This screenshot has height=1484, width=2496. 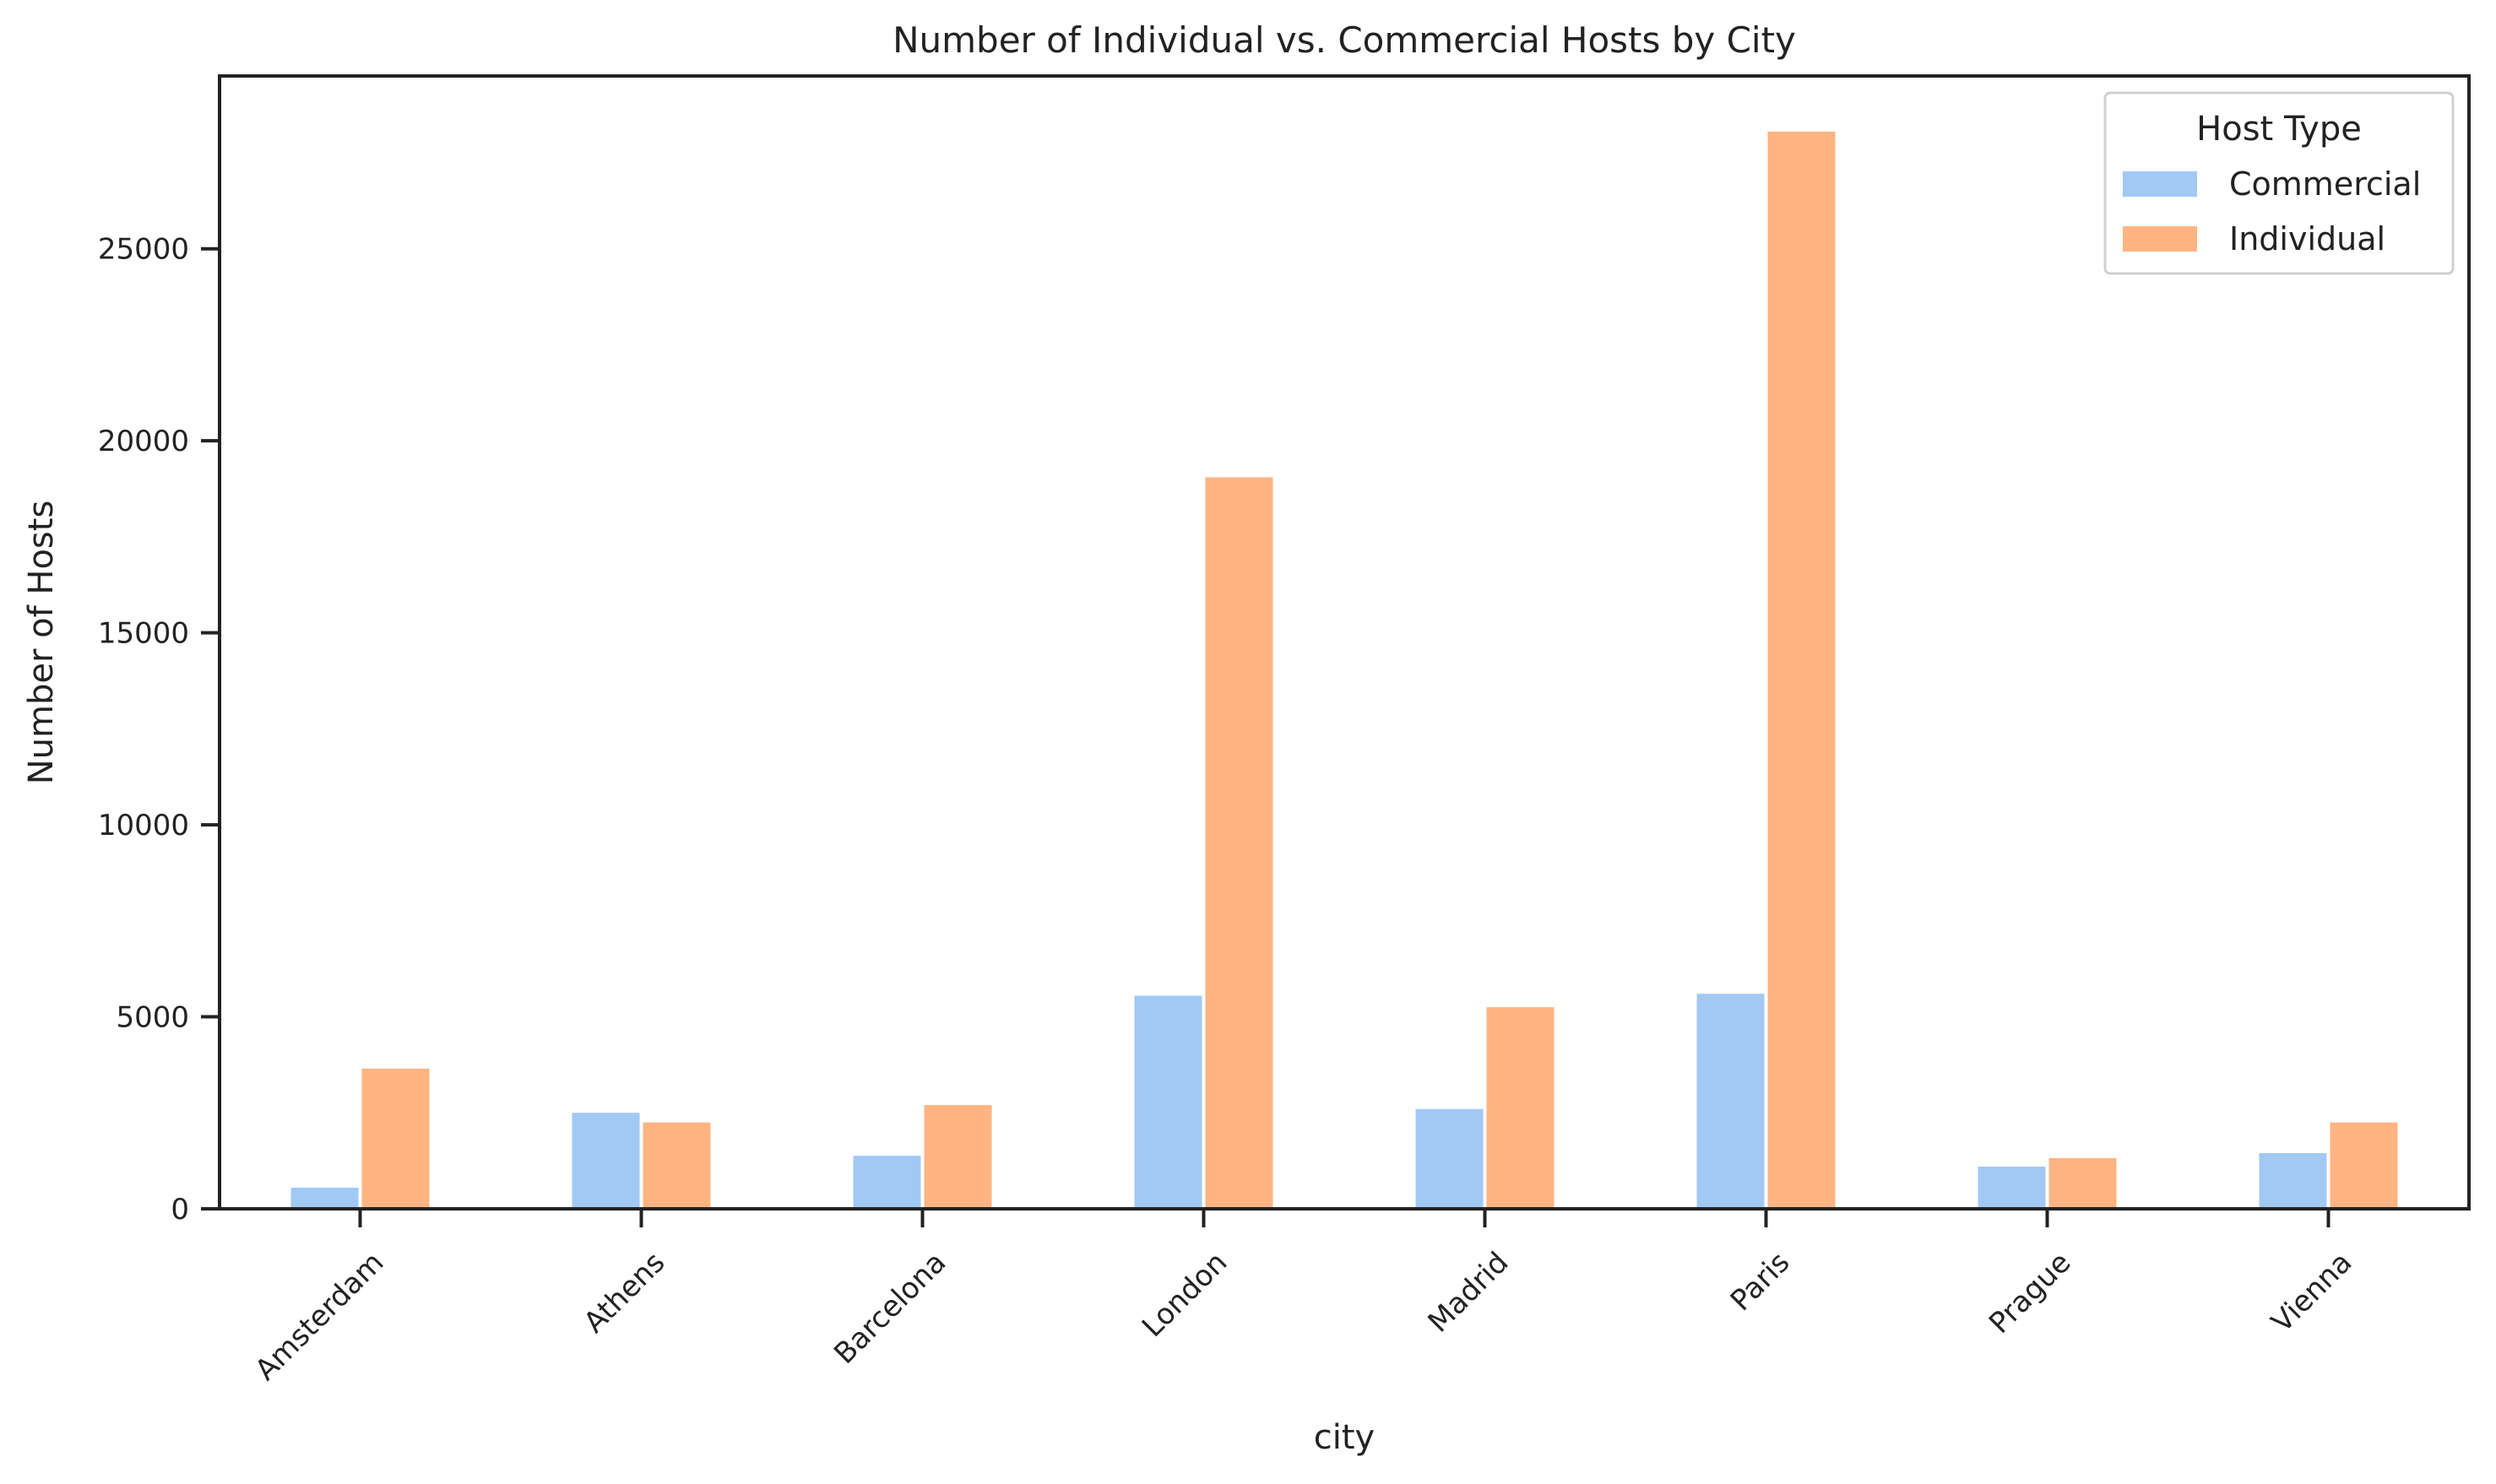 I want to click on legend-label-individual: Individual, so click(x=2307, y=238).